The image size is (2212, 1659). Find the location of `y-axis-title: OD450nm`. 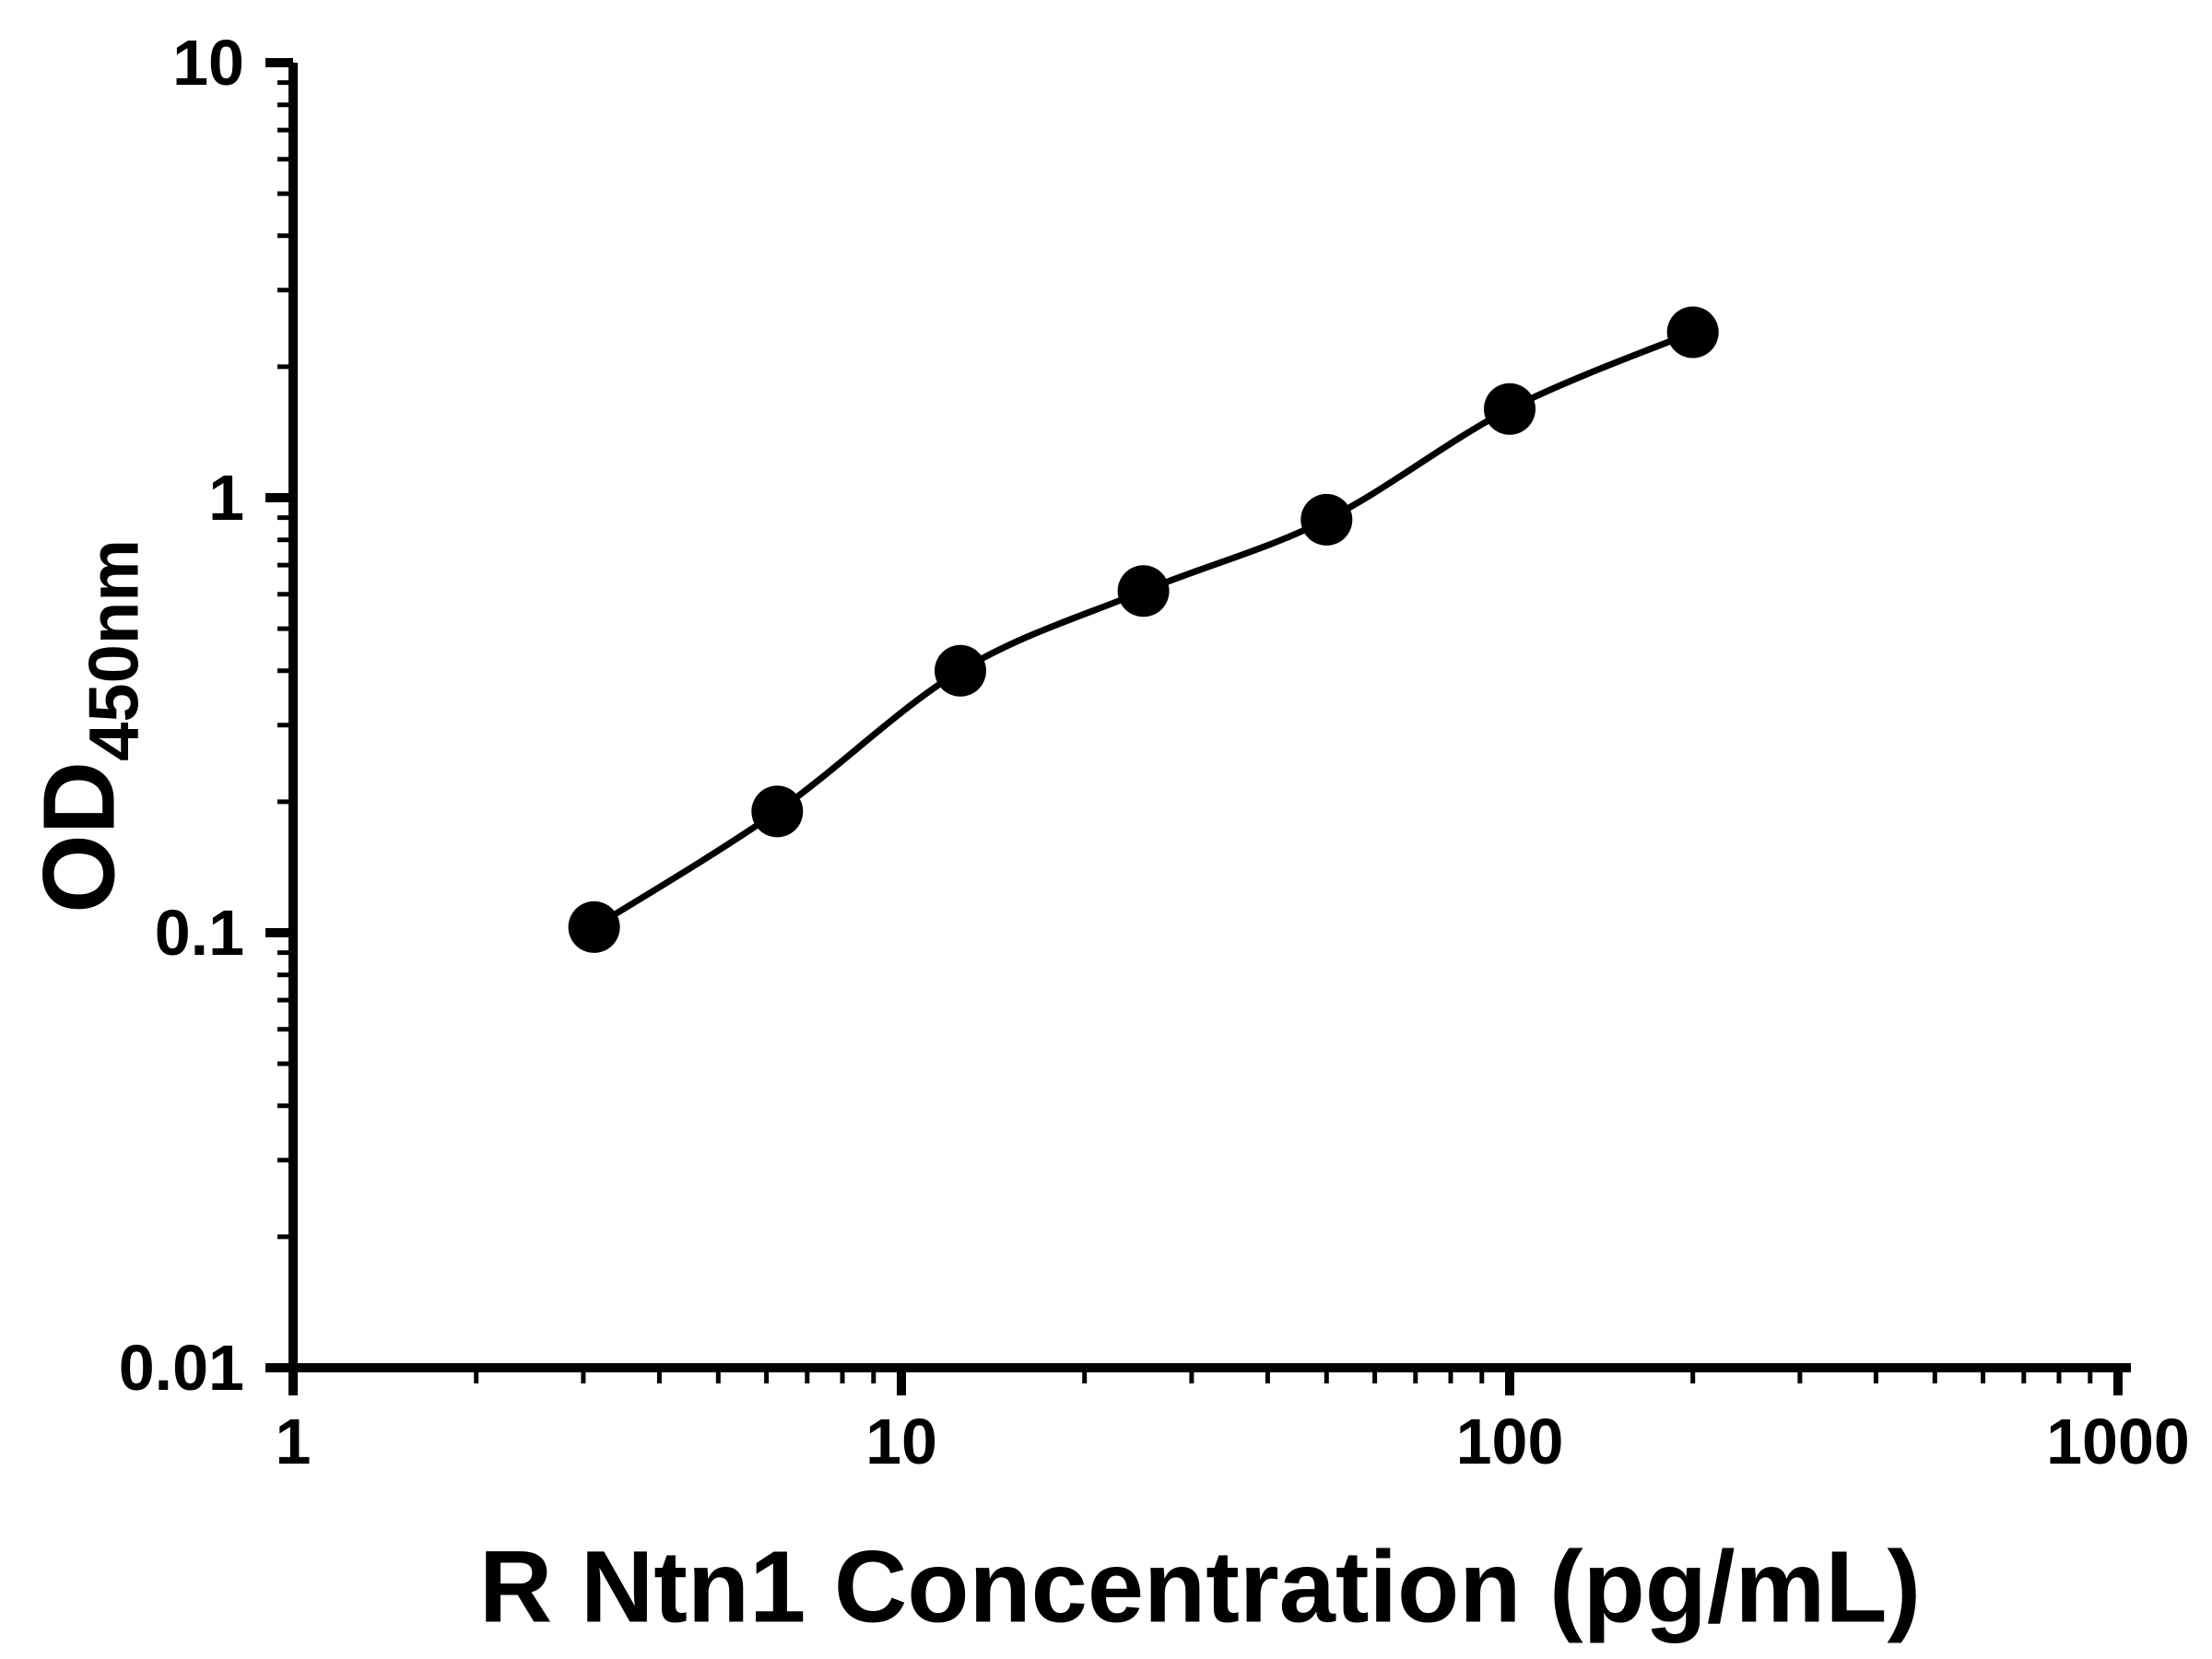

y-axis-title: OD450nm is located at coordinates (88, 726).